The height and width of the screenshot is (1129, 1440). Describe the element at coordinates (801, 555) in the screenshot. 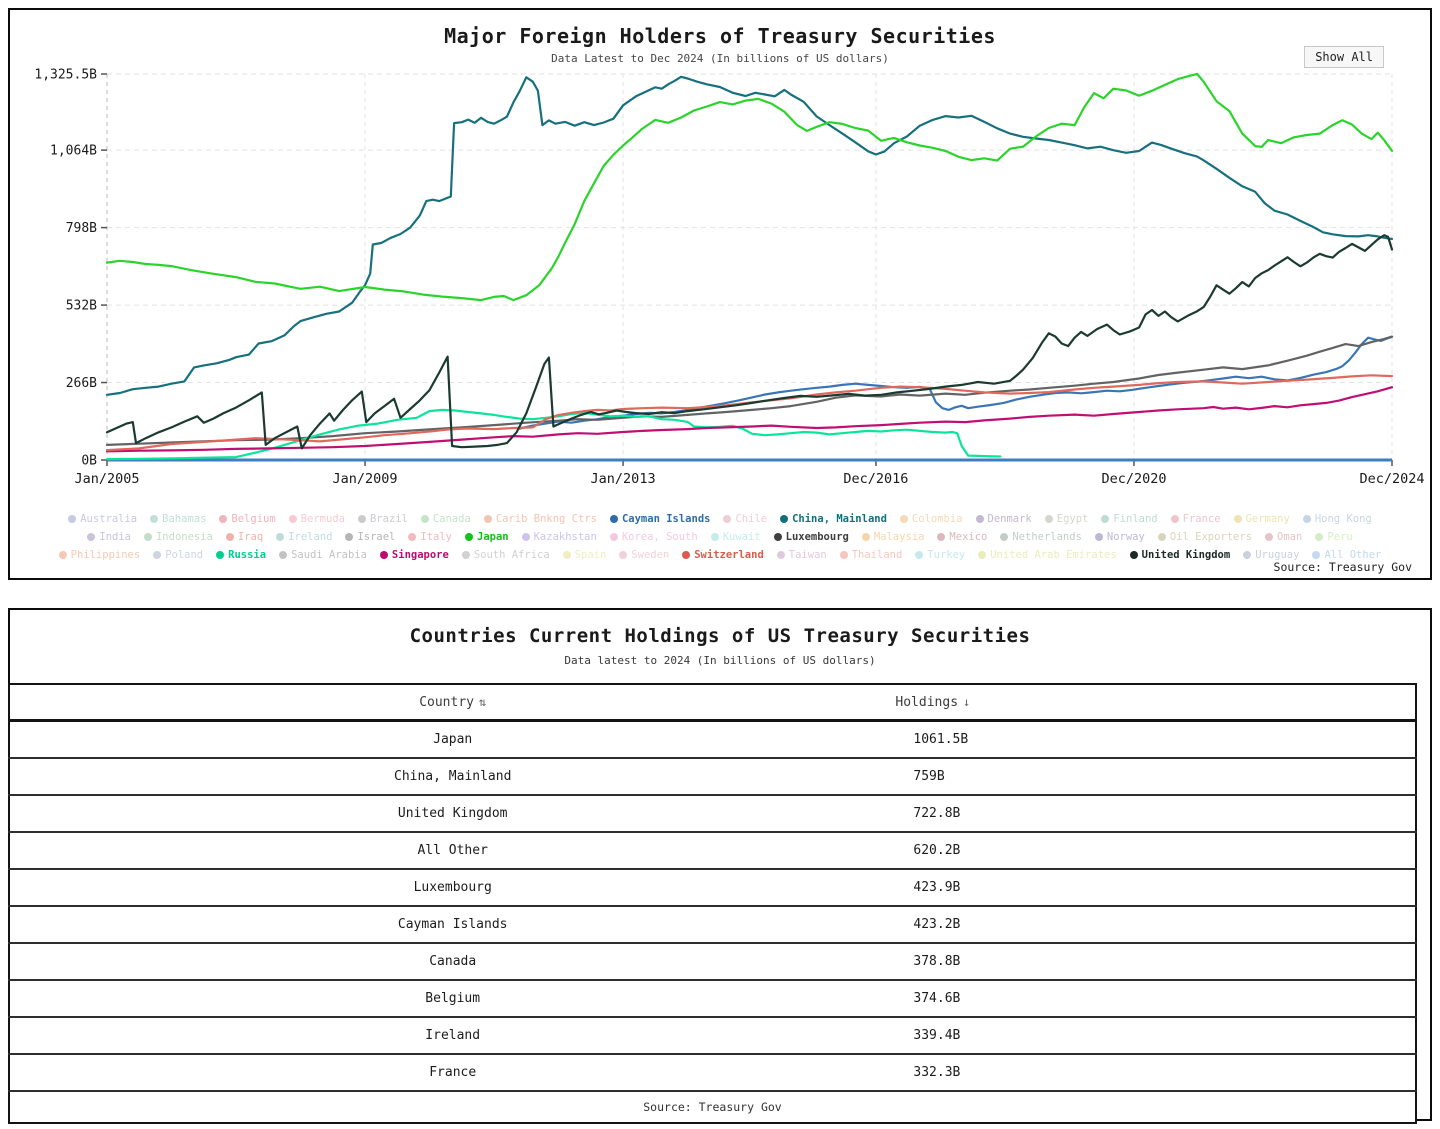

I see `legend-item-taiwan: Taiwan` at that location.